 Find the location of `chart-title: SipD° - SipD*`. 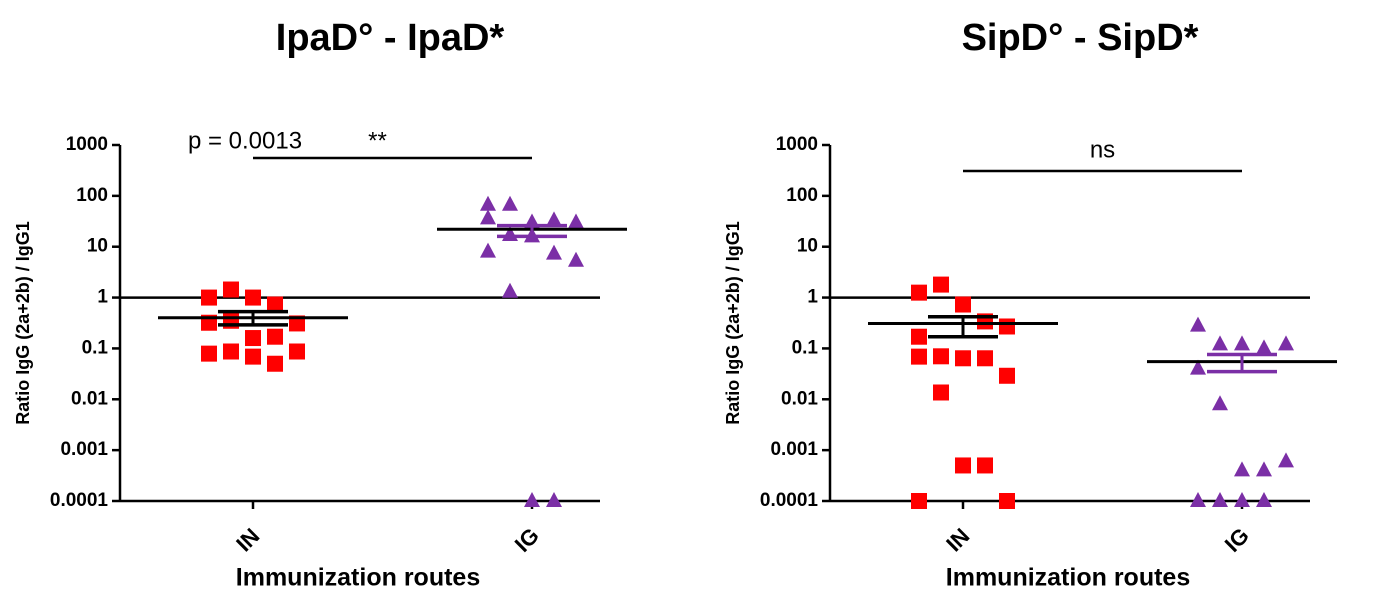

chart-title: SipD° - SipD* is located at coordinates (1080, 38).